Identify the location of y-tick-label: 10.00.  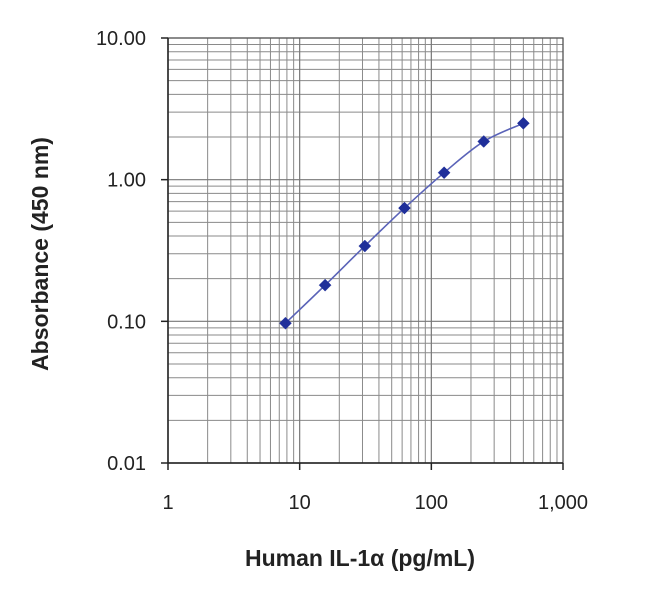
(121, 39).